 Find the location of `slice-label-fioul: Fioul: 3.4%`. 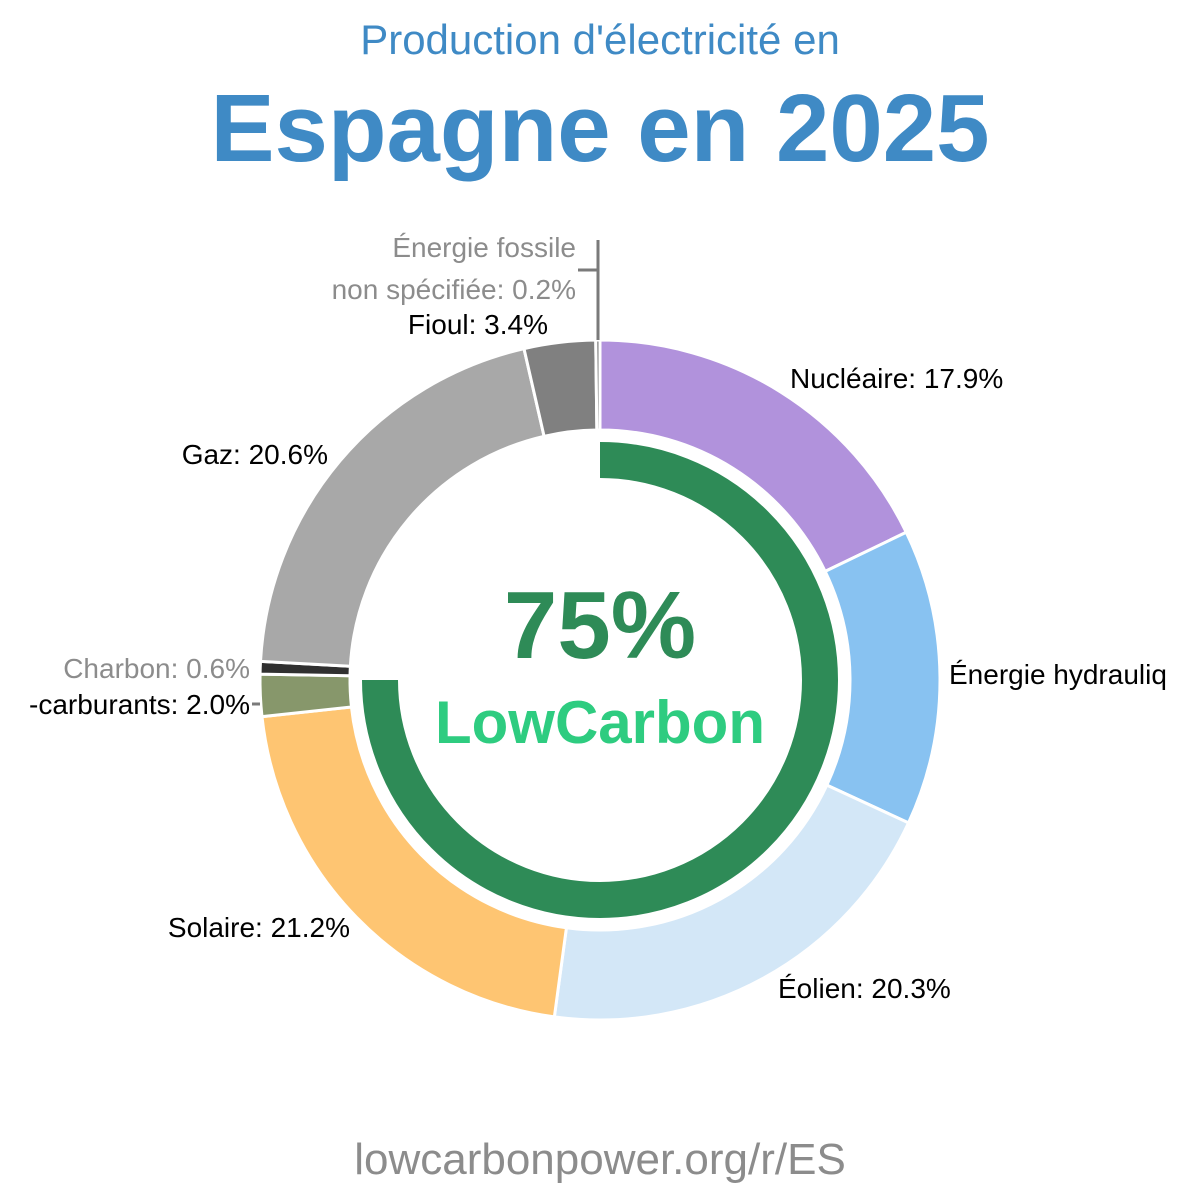

slice-label-fioul: Fioul: 3.4% is located at coordinates (478, 324).